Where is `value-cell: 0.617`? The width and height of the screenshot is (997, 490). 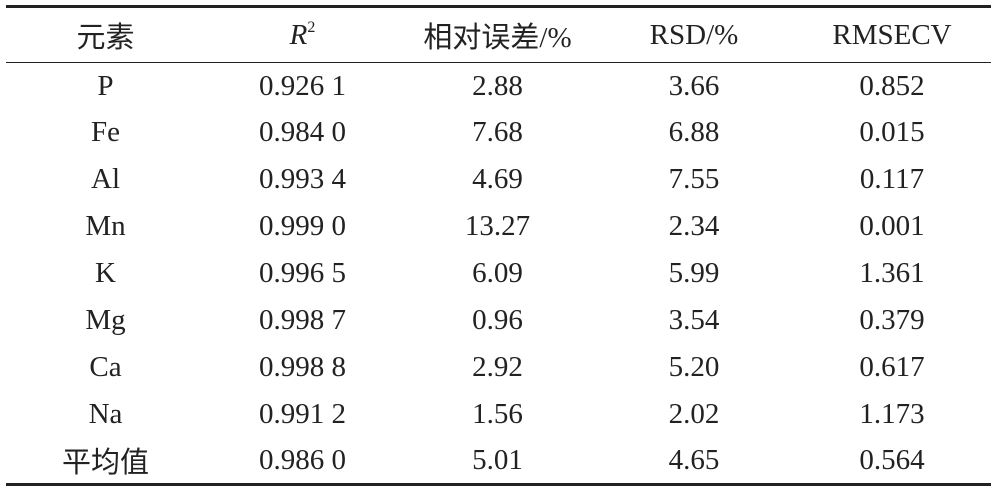 value-cell: 0.617 is located at coordinates (892, 366).